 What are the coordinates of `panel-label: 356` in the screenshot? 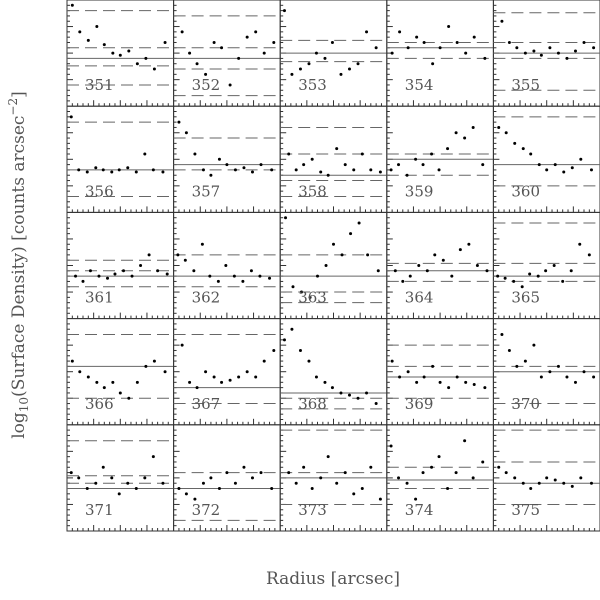 It's located at (99, 191).